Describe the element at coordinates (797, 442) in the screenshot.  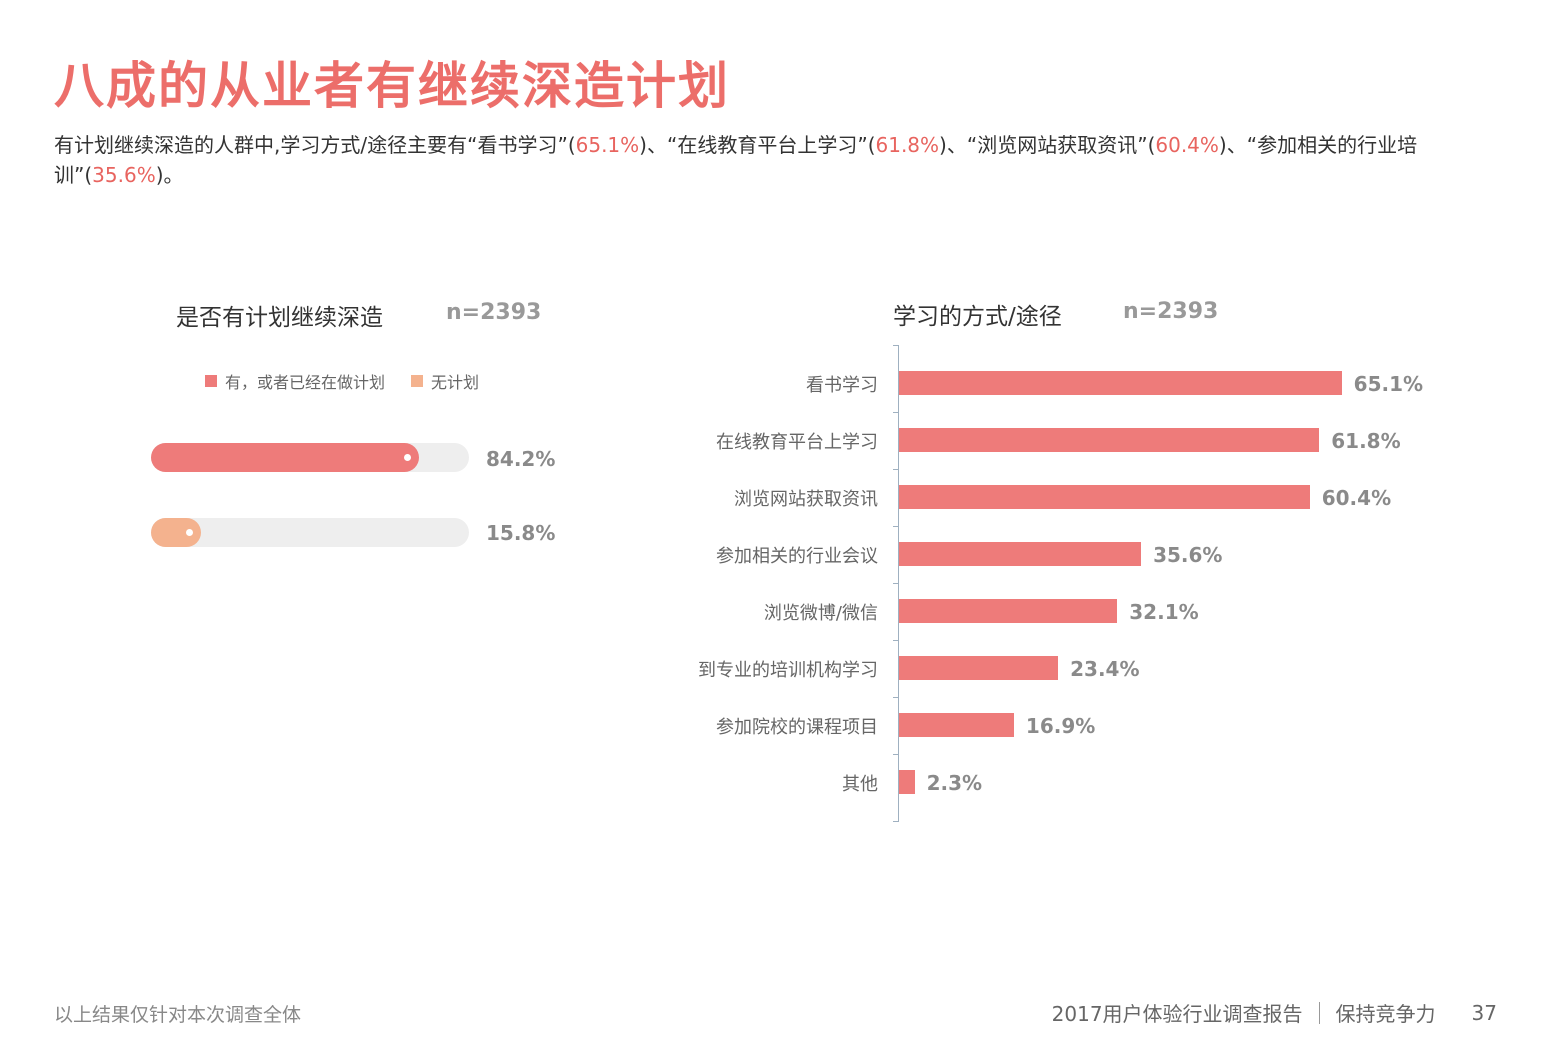
I see `category-label: 在线教育平台上学习` at that location.